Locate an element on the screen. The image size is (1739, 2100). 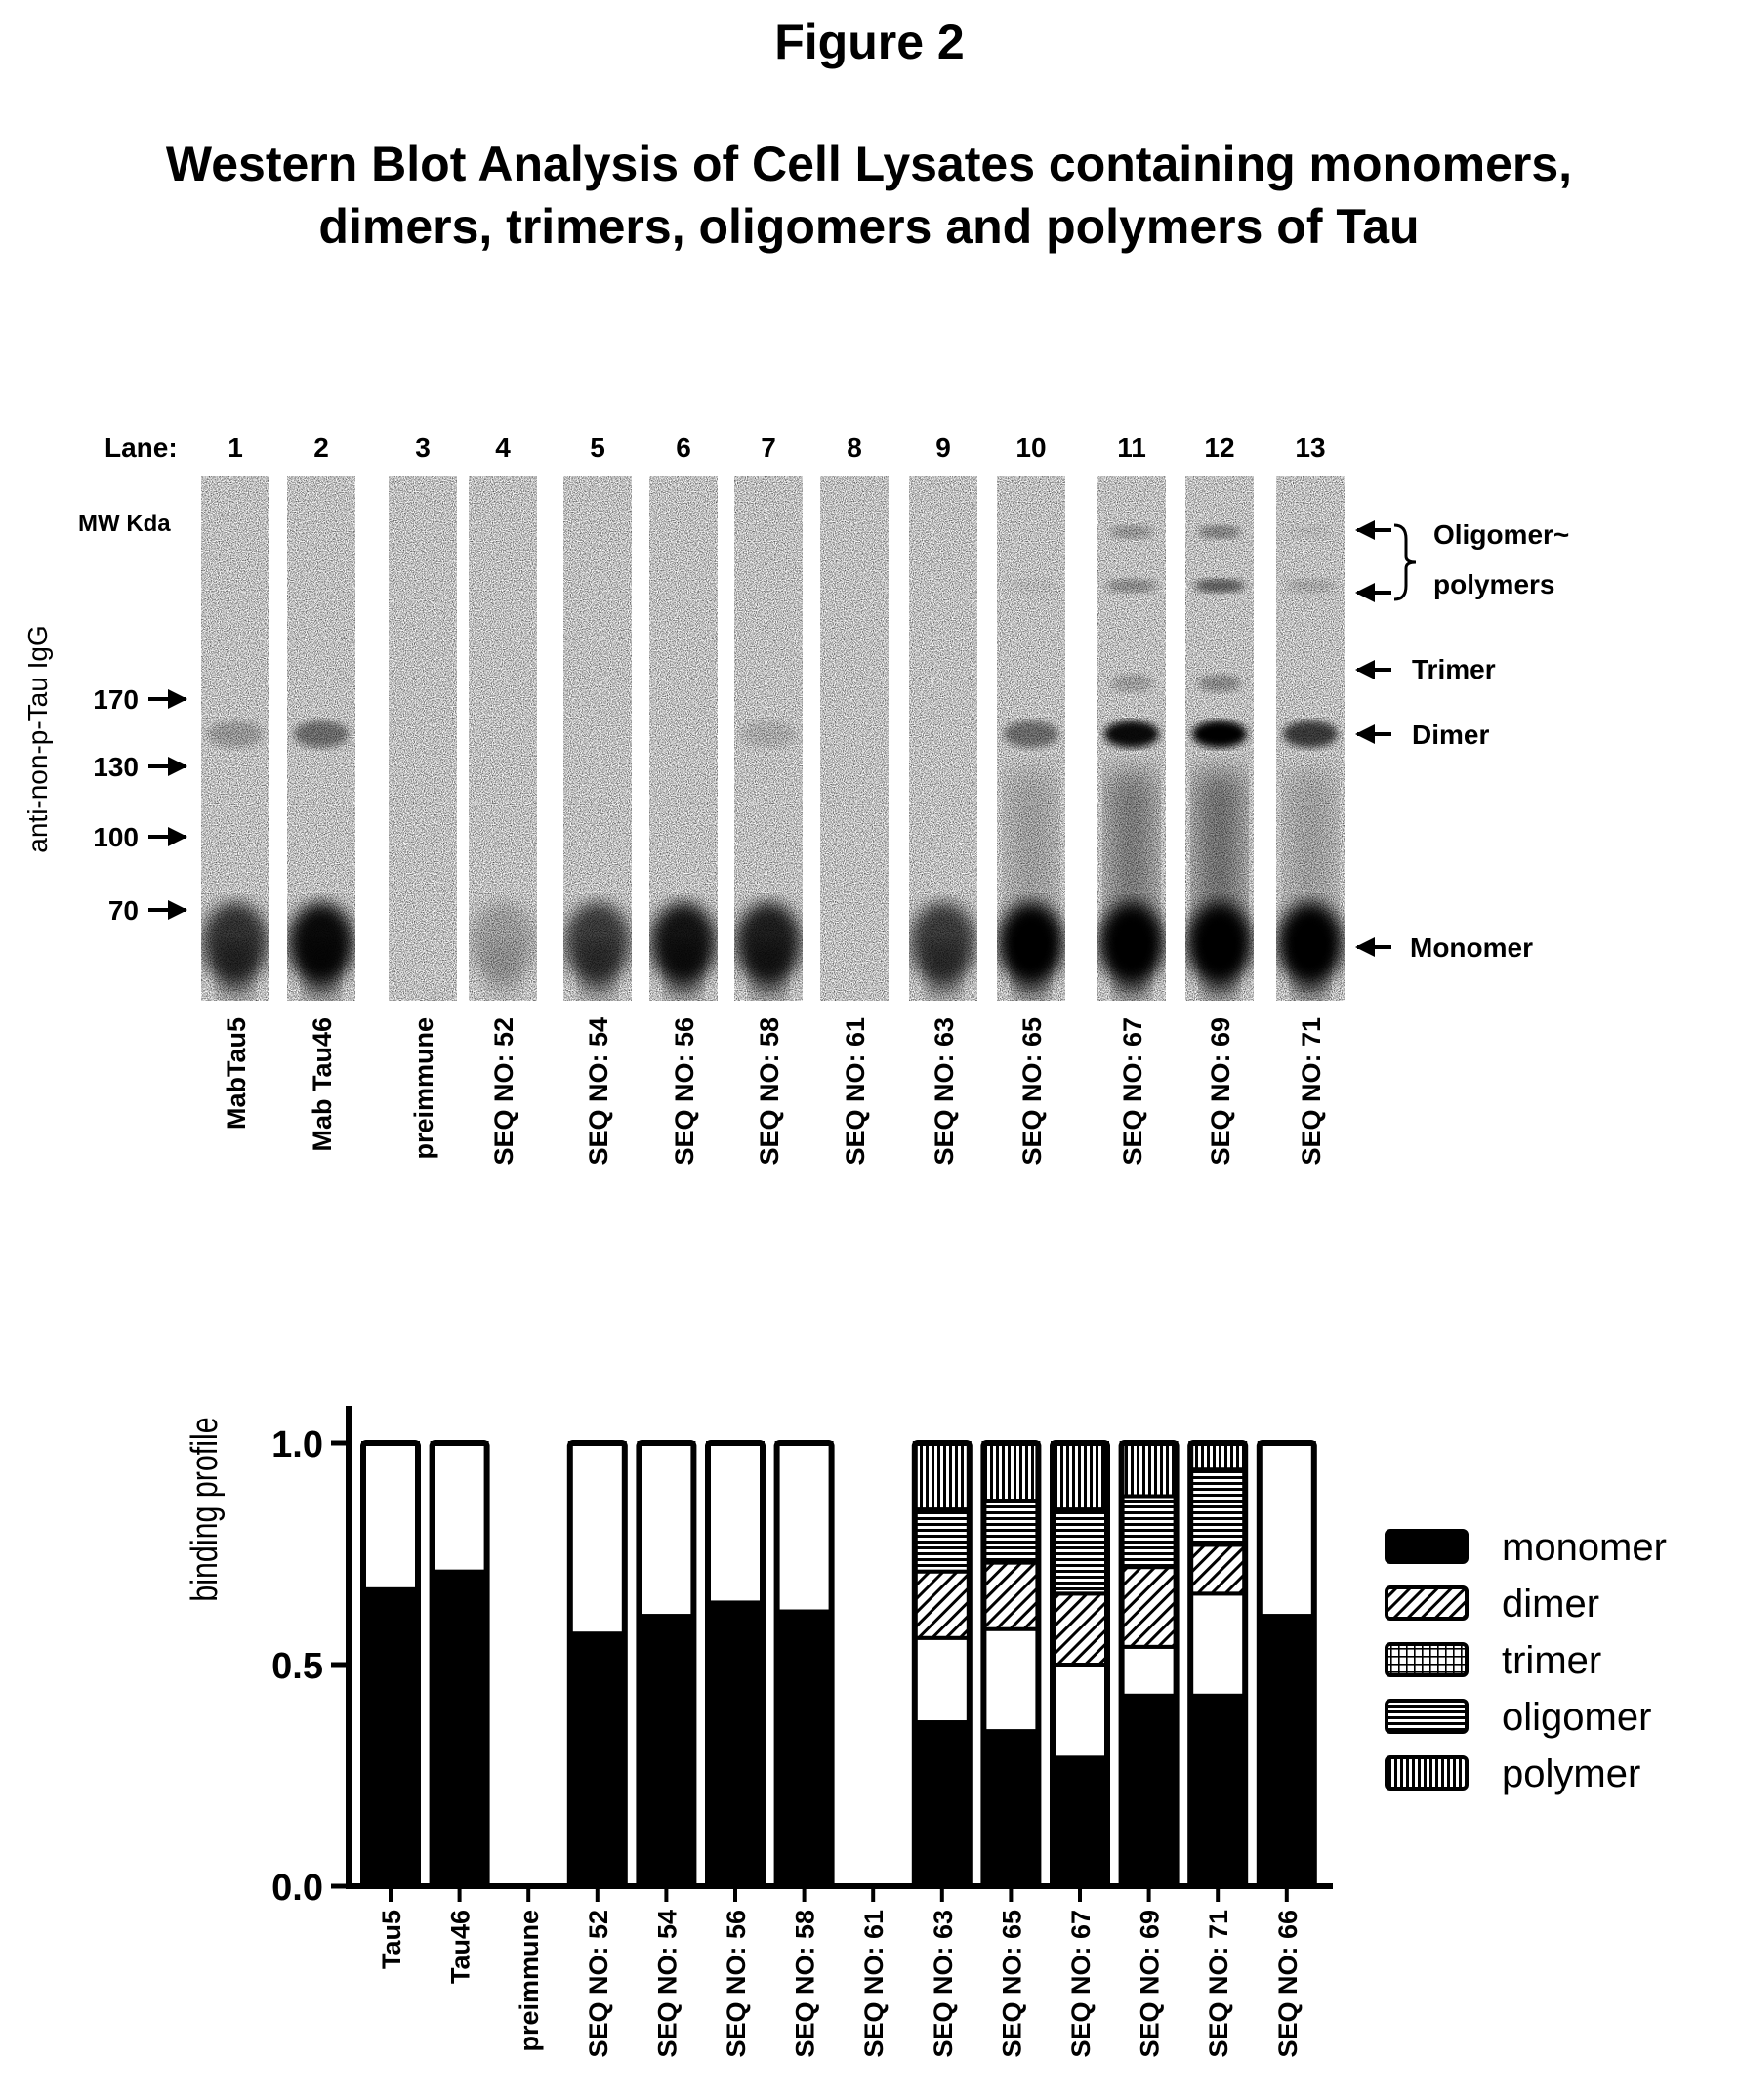
blot-y-axis-label: anti-non-p-Tau IgG is located at coordinates (37, 738).